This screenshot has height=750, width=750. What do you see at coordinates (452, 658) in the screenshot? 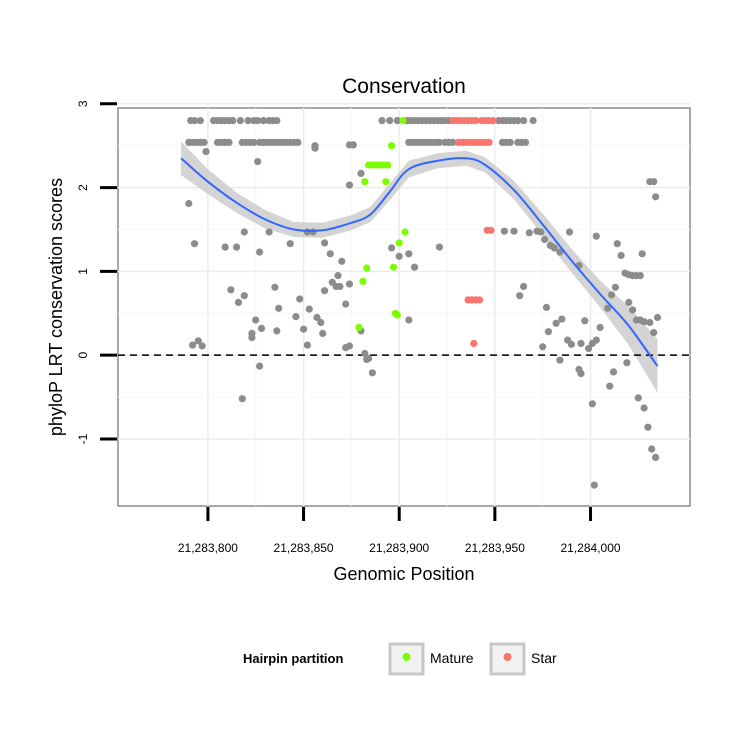
I see `legend-label-mature: Mature` at bounding box center [452, 658].